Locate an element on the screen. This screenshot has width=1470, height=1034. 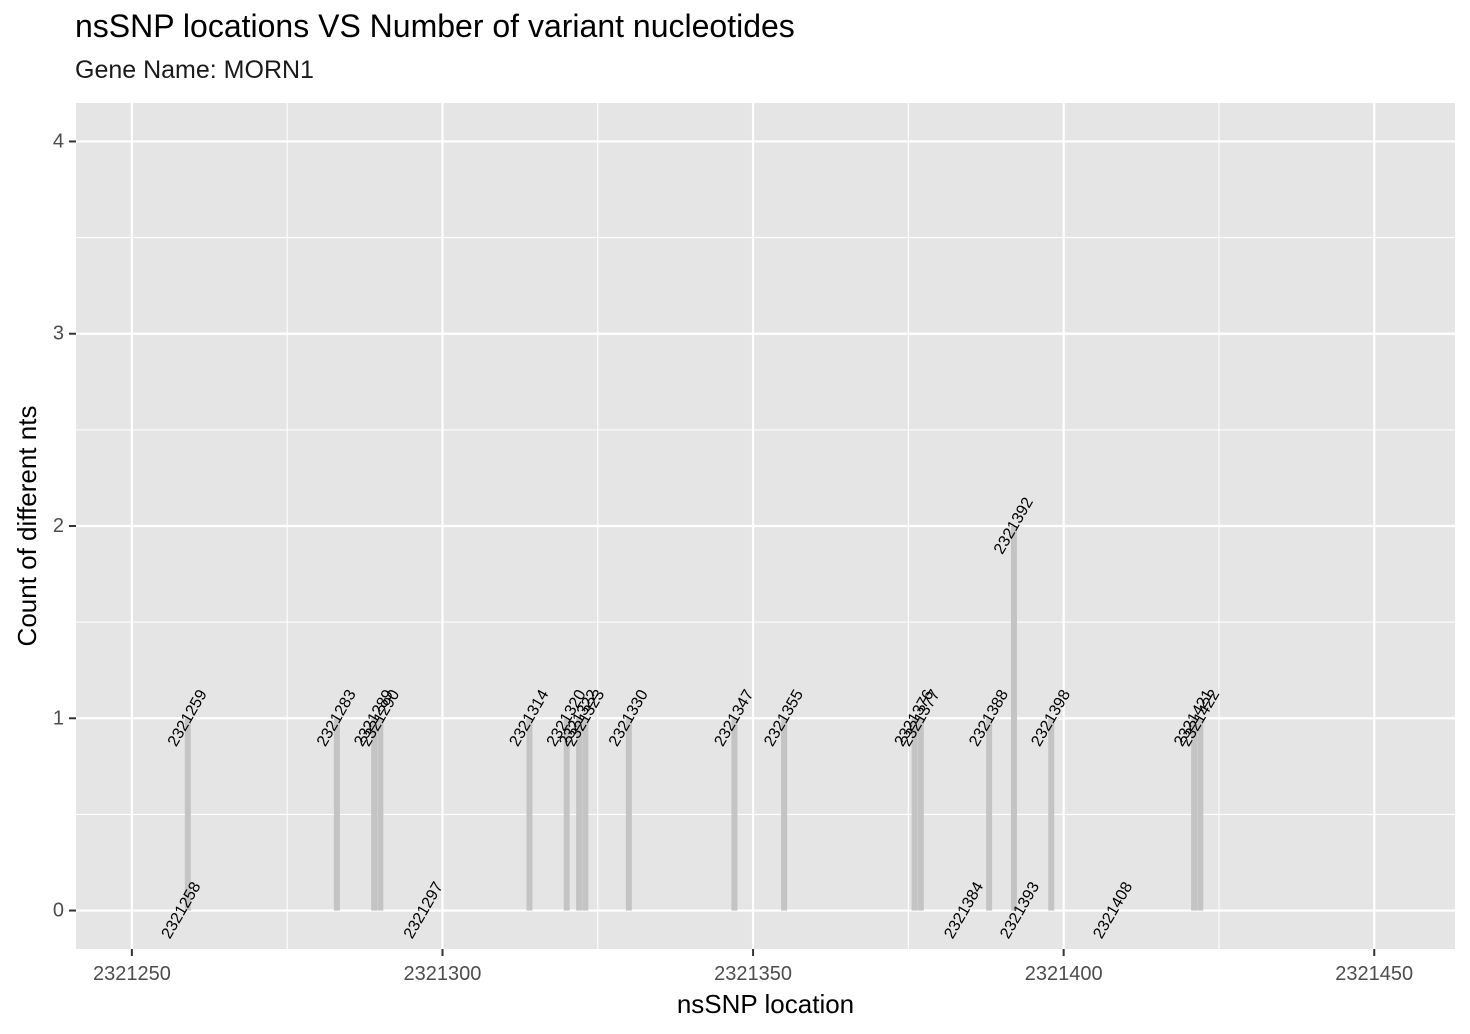
y-tick-label: 4 is located at coordinates (58, 141).